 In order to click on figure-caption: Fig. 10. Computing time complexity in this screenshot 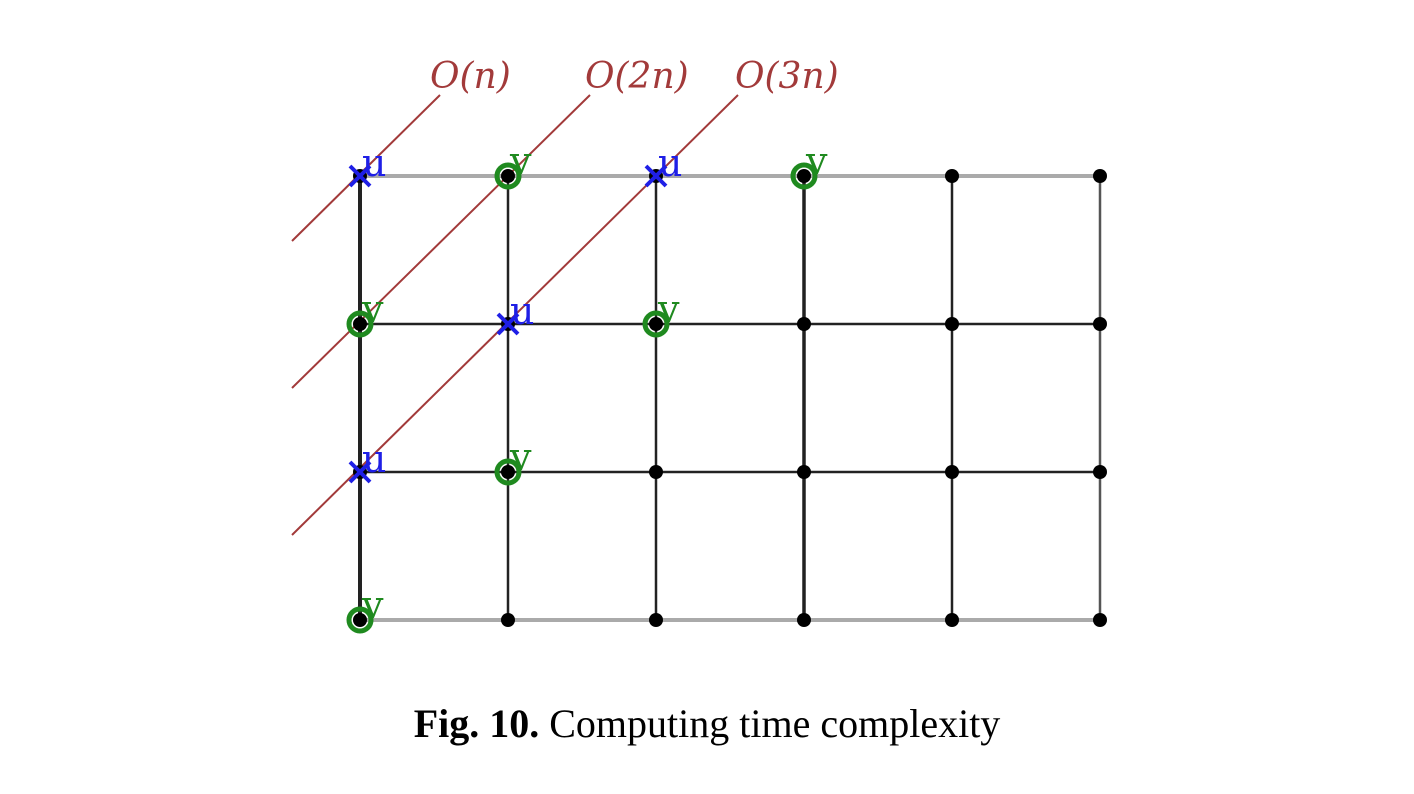, I will do `click(707, 723)`.